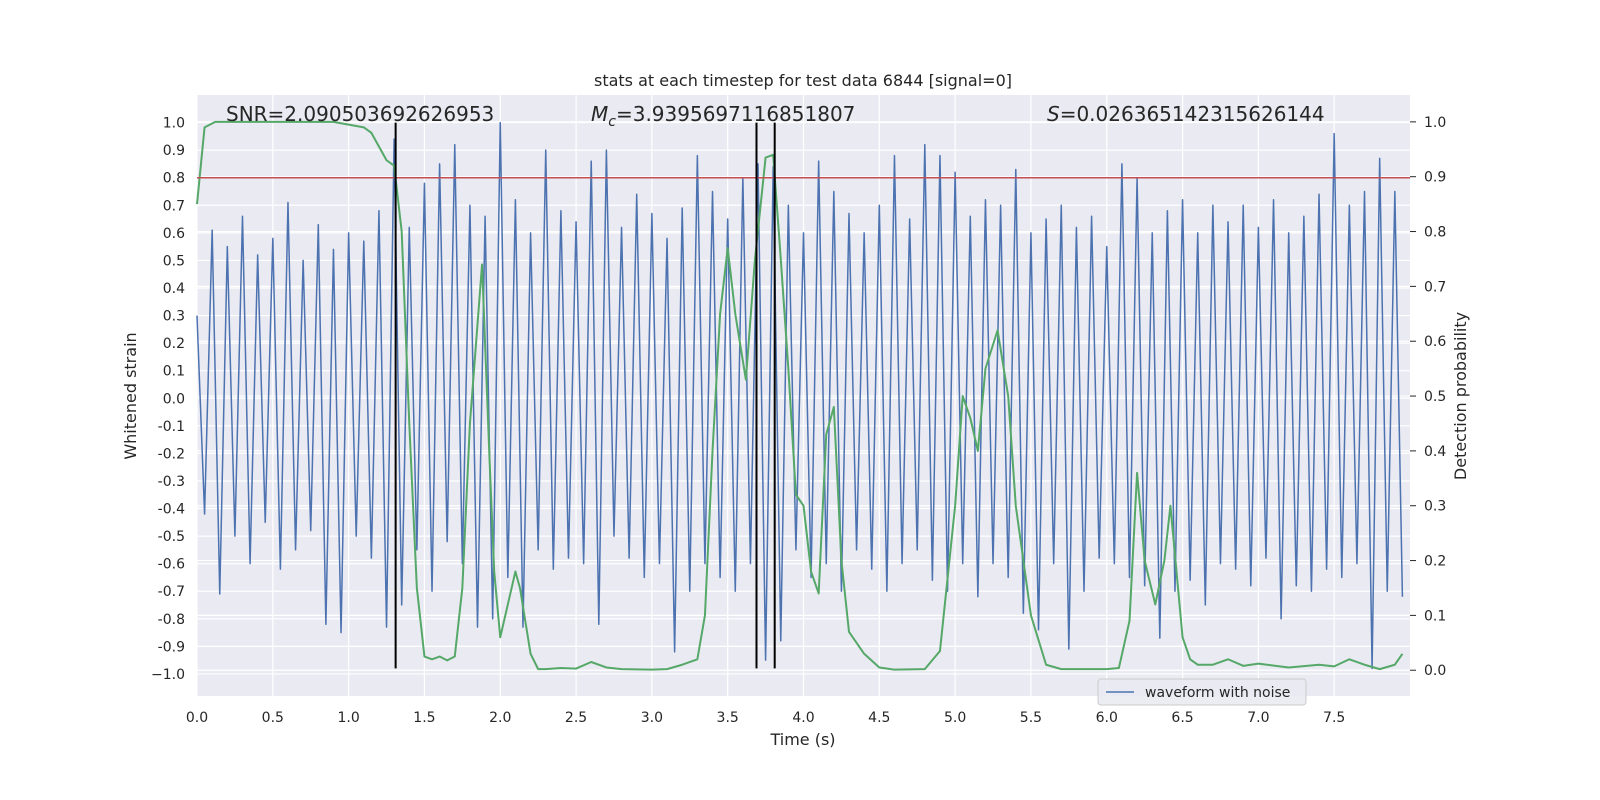 This screenshot has width=1600, height=800. What do you see at coordinates (171, 510) in the screenshot?
I see `y-tick-label: -0.4` at bounding box center [171, 510].